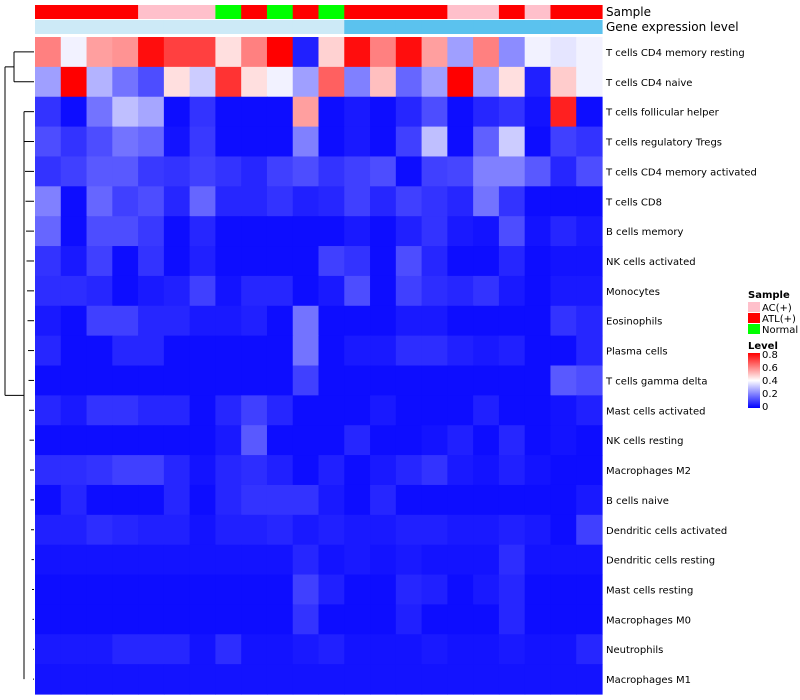 The height and width of the screenshot is (700, 800). I want to click on row-label: T cells follicular helper, so click(662, 113).